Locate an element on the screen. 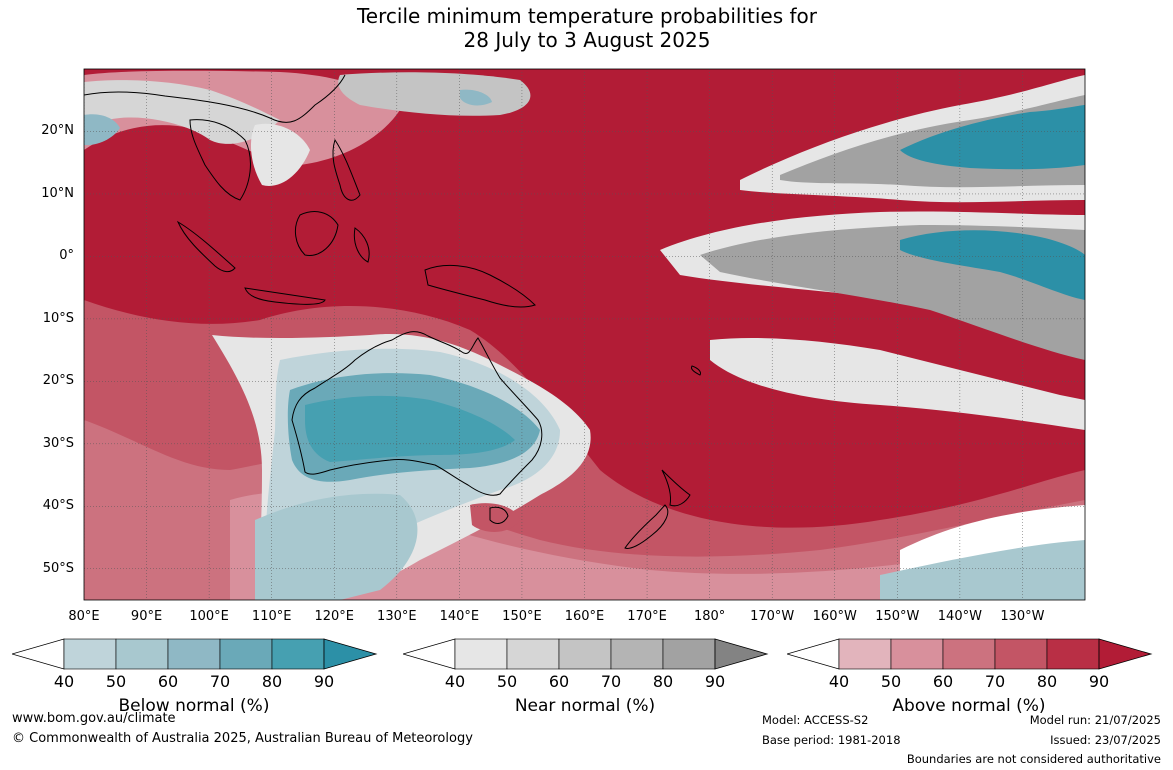 The height and width of the screenshot is (770, 1173). above-normal-50-region is located at coordinates (657, 545).